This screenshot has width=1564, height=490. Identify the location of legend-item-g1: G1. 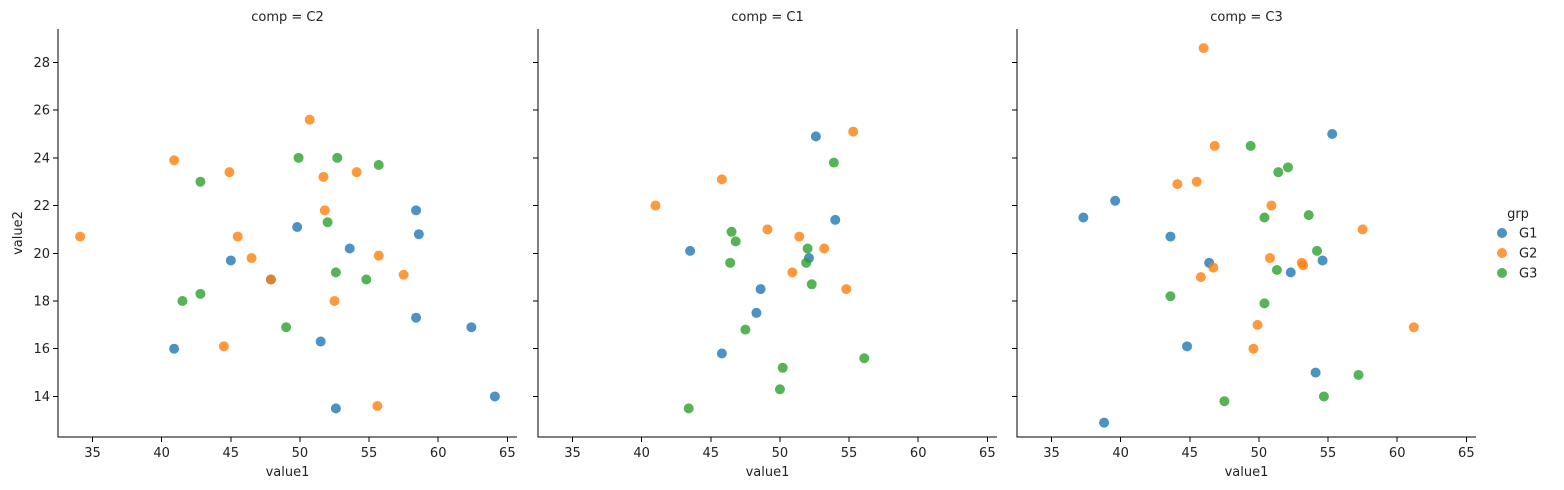
(1517, 234).